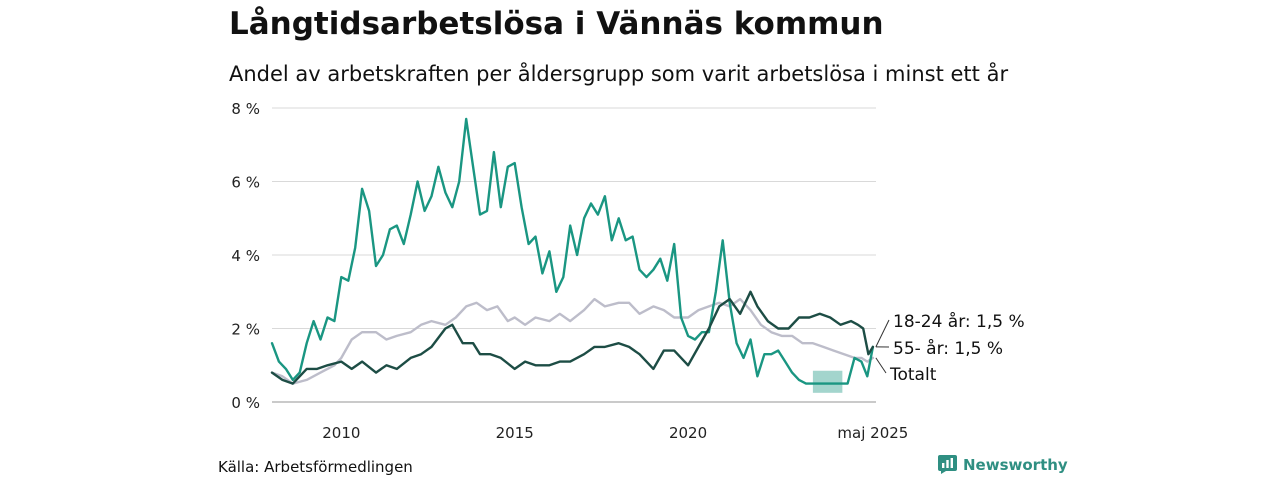 Image resolution: width=1280 pixels, height=480 pixels. What do you see at coordinates (959, 321) in the screenshot?
I see `end-label: 18-24 år: 1,5 %` at bounding box center [959, 321].